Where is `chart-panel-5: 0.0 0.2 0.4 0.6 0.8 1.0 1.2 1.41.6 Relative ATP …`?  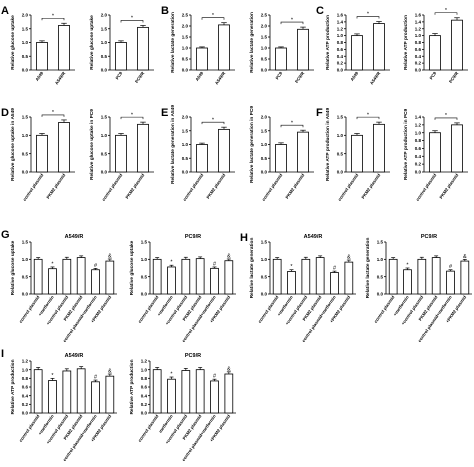 chart-panel-5: 0.0 0.2 0.4 0.6 0.8 1.0 1.2 1.41.6 Relative ATP … is located at coordinates (435, 46).